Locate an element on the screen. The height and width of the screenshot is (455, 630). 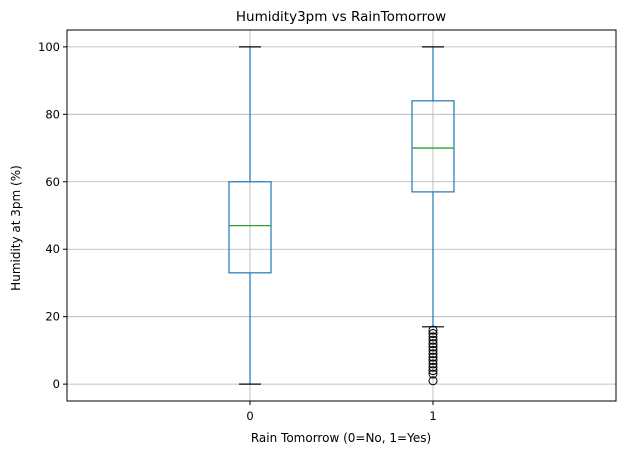
y-tick-label: 20 is located at coordinates (52, 317).